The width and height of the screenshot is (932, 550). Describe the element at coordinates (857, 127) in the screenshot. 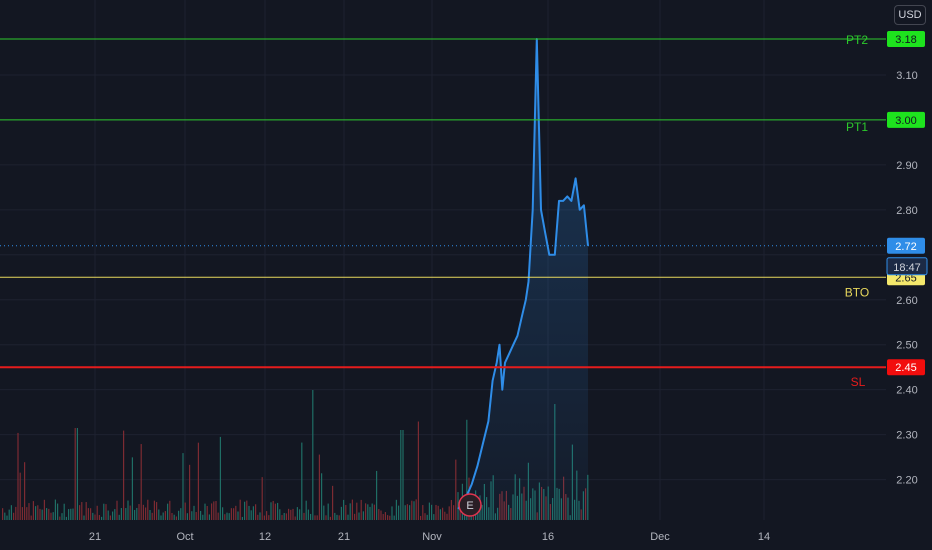

I see `level-label-pt1: PT1` at that location.